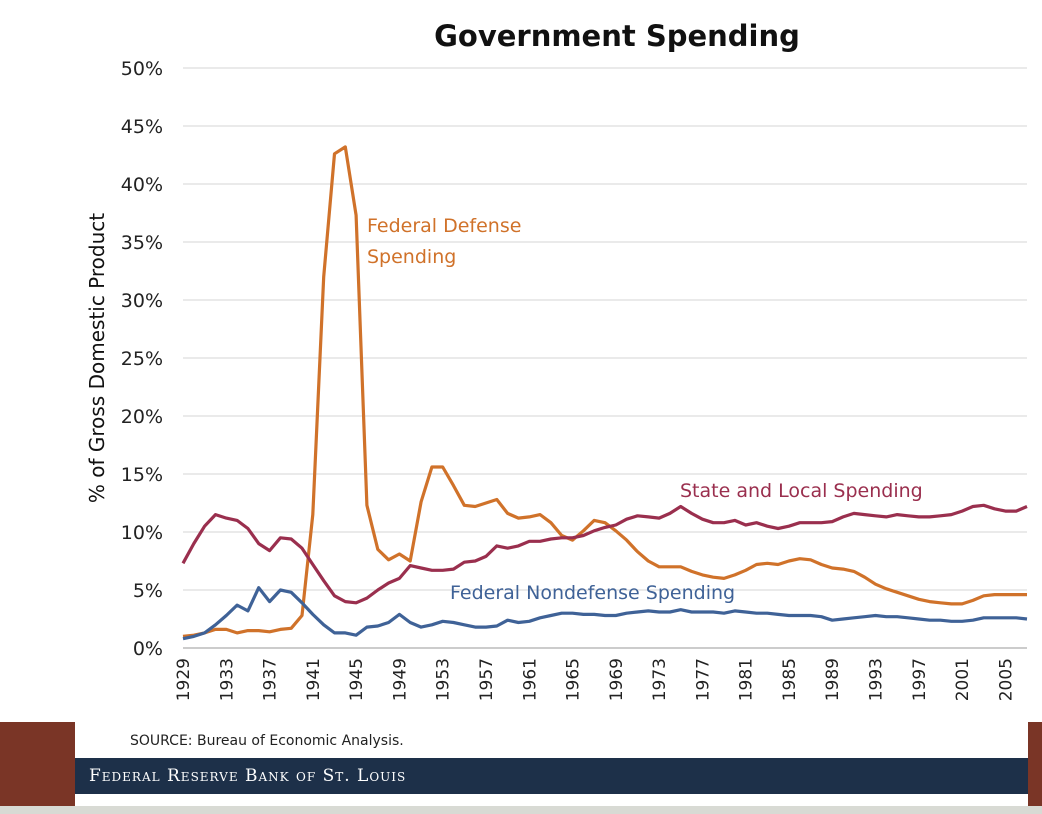  What do you see at coordinates (444, 679) in the screenshot?
I see `x-tick-label: 1953` at bounding box center [444, 679].